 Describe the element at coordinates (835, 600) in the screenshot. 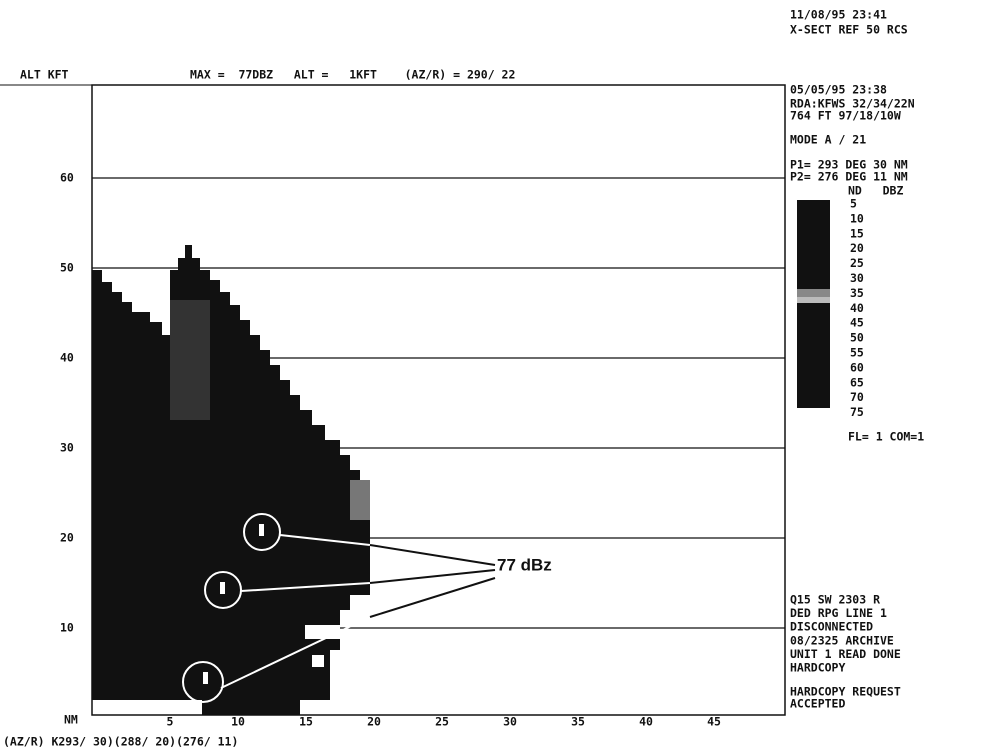

I see `status-line: Q15 SW 2303 R` at that location.